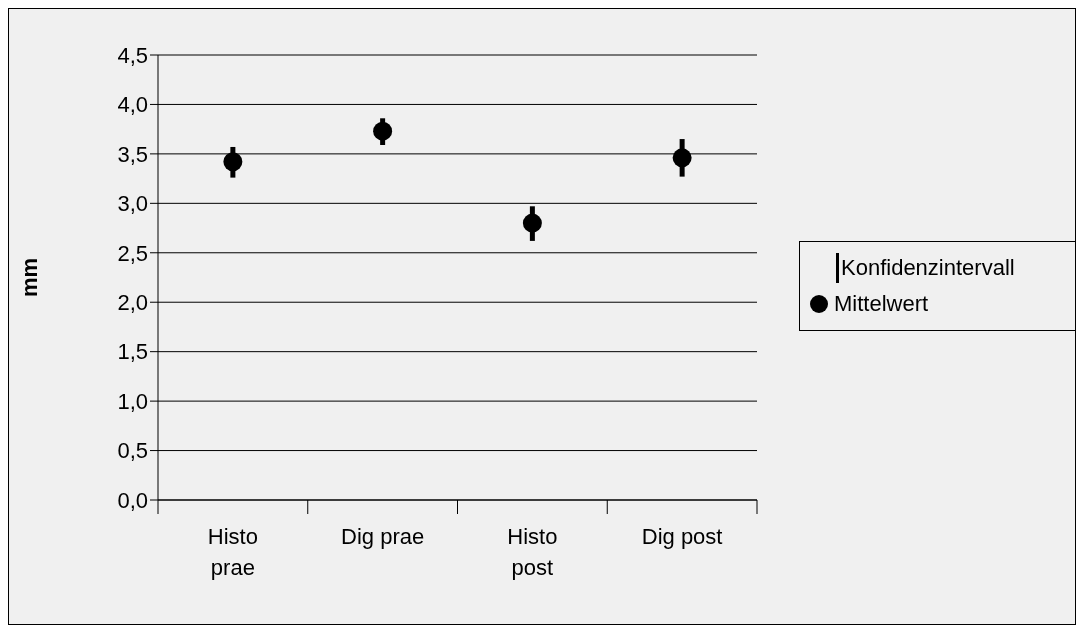 The width and height of the screenshot is (1086, 631). Describe the element at coordinates (132, 500) in the screenshot. I see `y-tick-label: 0,0` at that location.